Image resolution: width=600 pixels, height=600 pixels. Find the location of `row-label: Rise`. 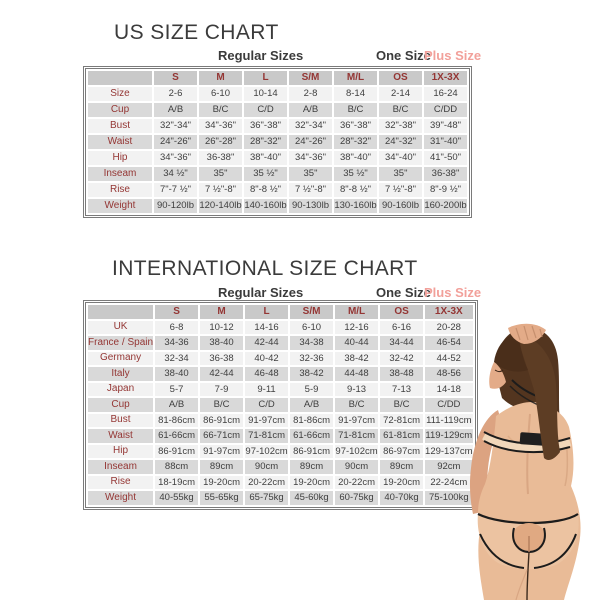

row-label: Rise is located at coordinates (120, 190).